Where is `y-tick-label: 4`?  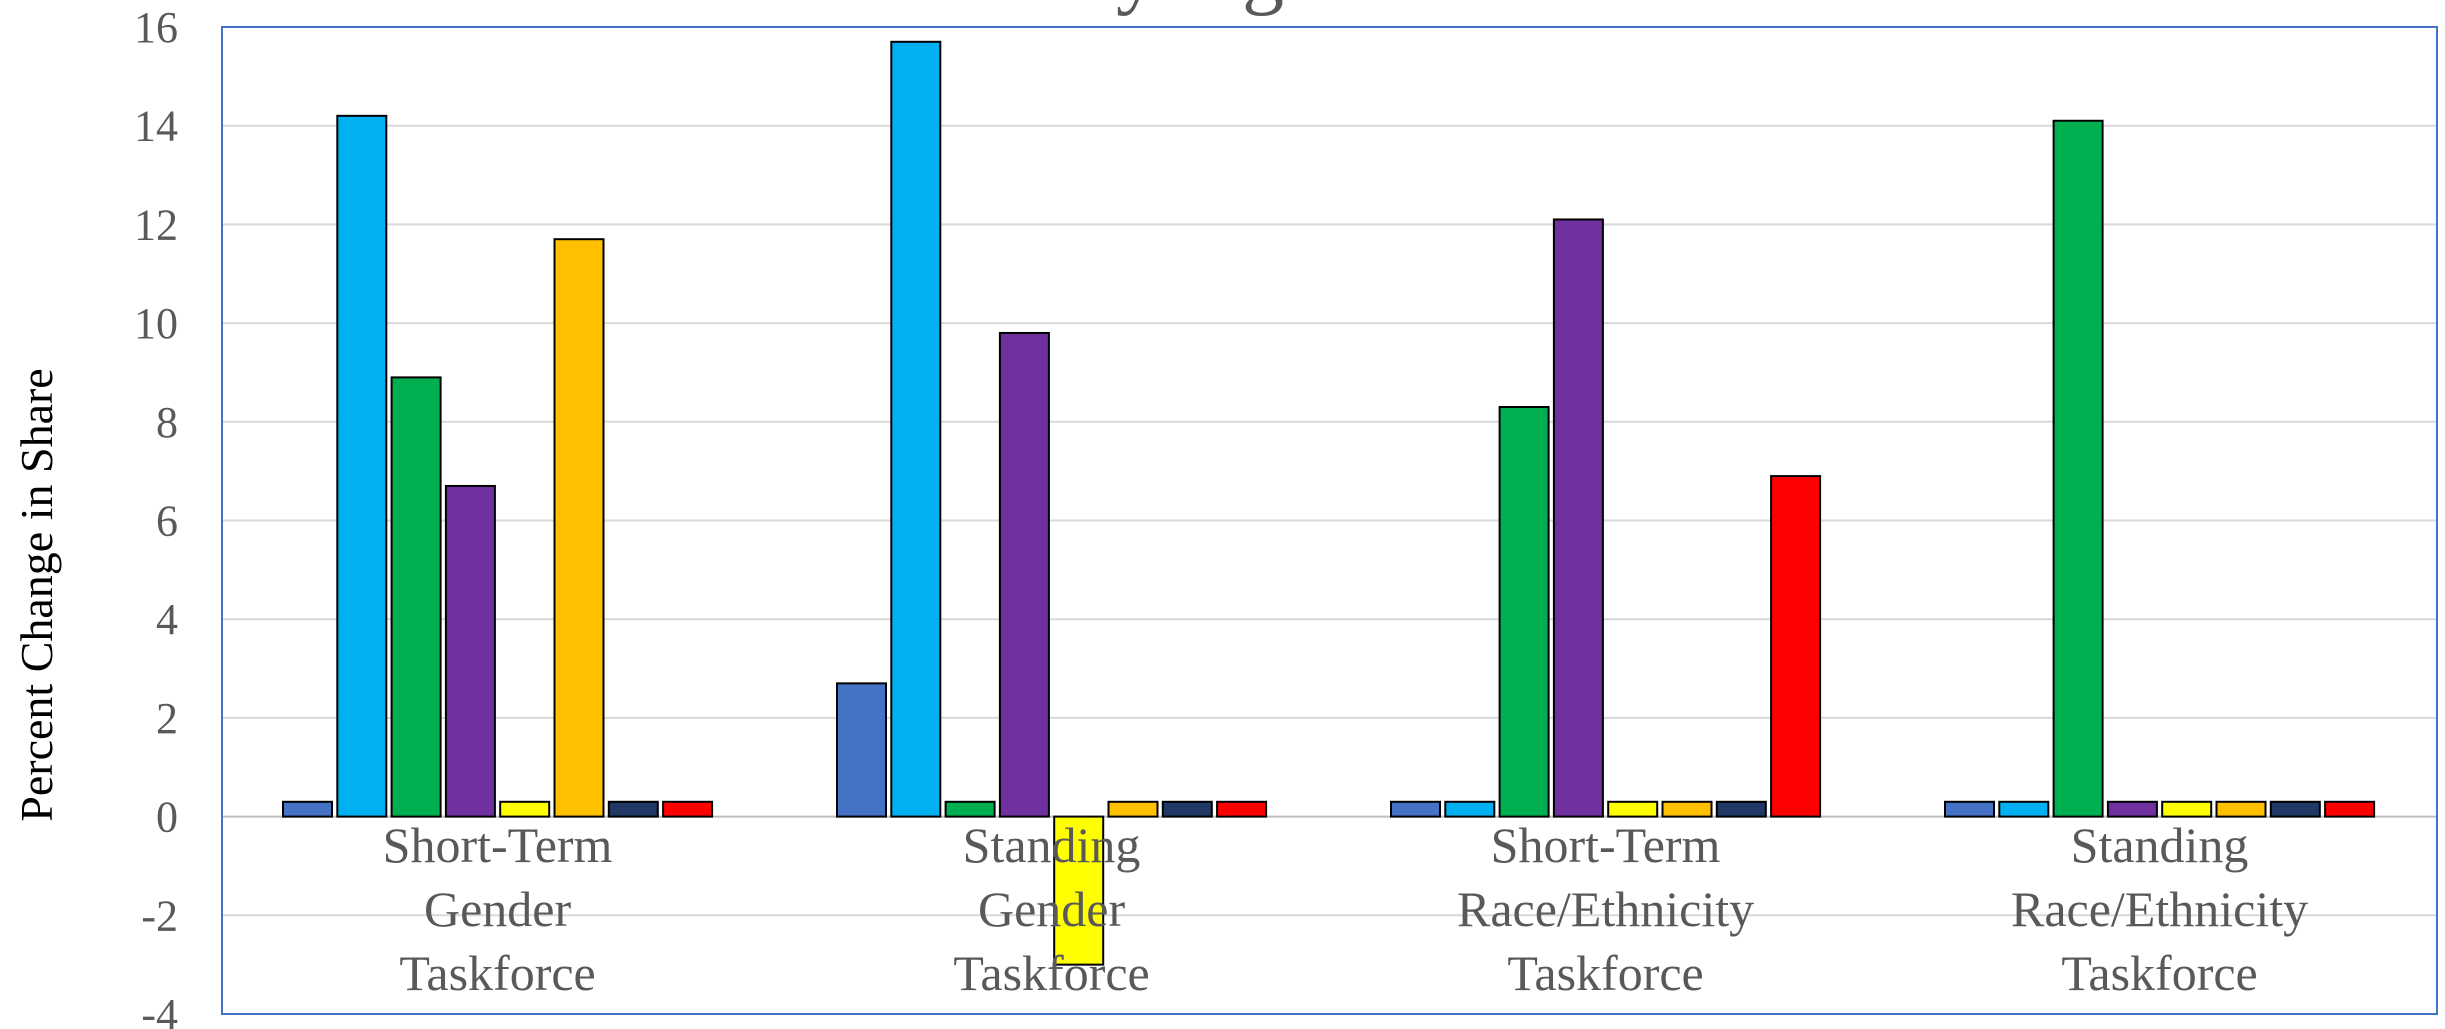 y-tick-label: 4 is located at coordinates (167, 619).